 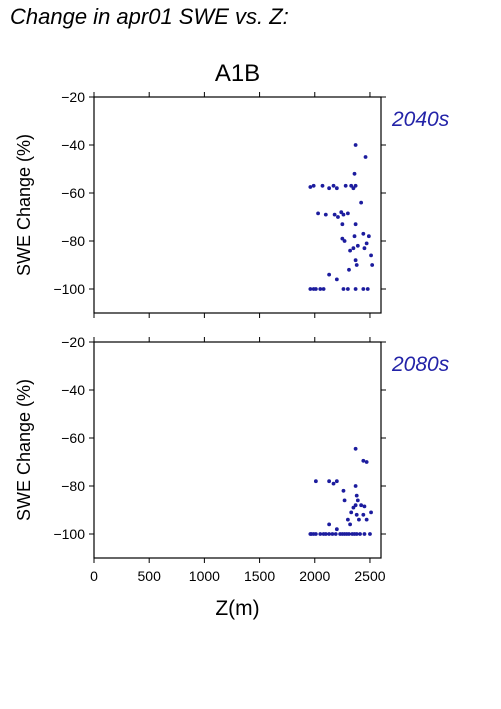 What do you see at coordinates (237, 73) in the screenshot?
I see `panel-title: A1B` at bounding box center [237, 73].